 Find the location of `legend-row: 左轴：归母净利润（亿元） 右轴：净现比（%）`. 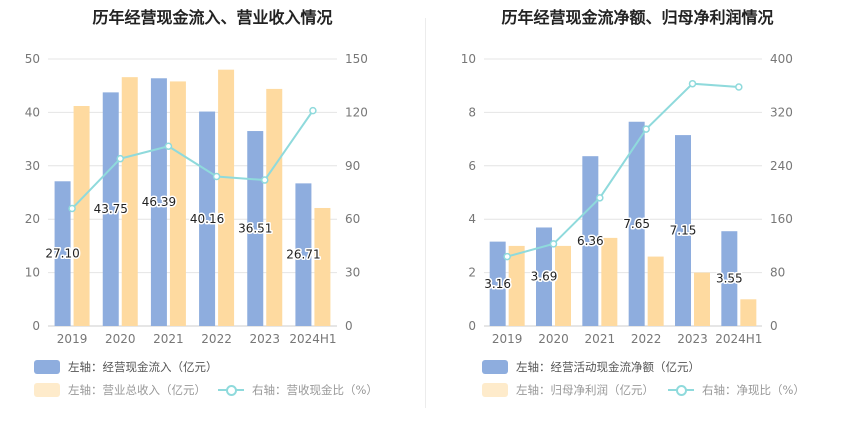

legend-row: 左轴：归母净利润（亿元） 右轴：净现比（%） is located at coordinates (637, 391).